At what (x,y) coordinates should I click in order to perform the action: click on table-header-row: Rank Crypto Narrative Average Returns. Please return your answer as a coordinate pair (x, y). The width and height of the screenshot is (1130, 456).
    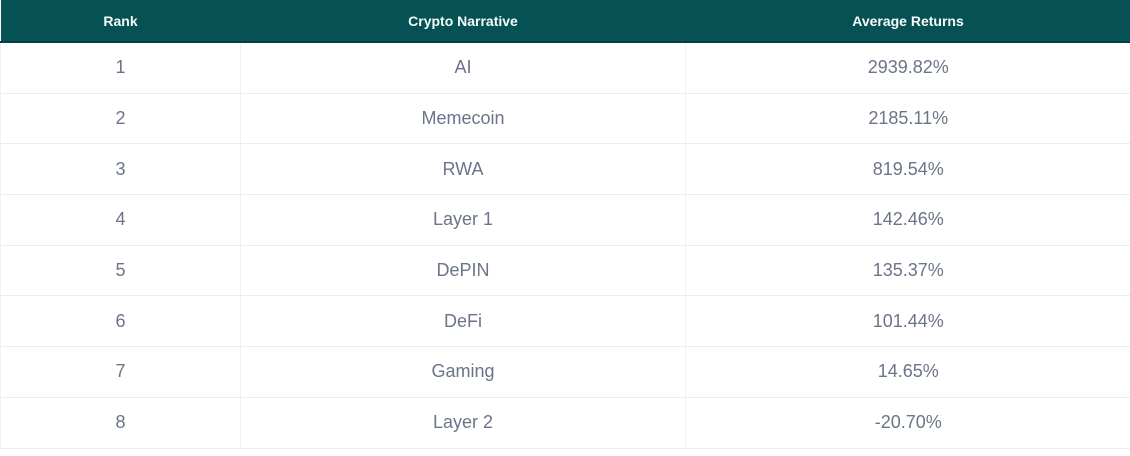
    Looking at the image, I should click on (565, 21).